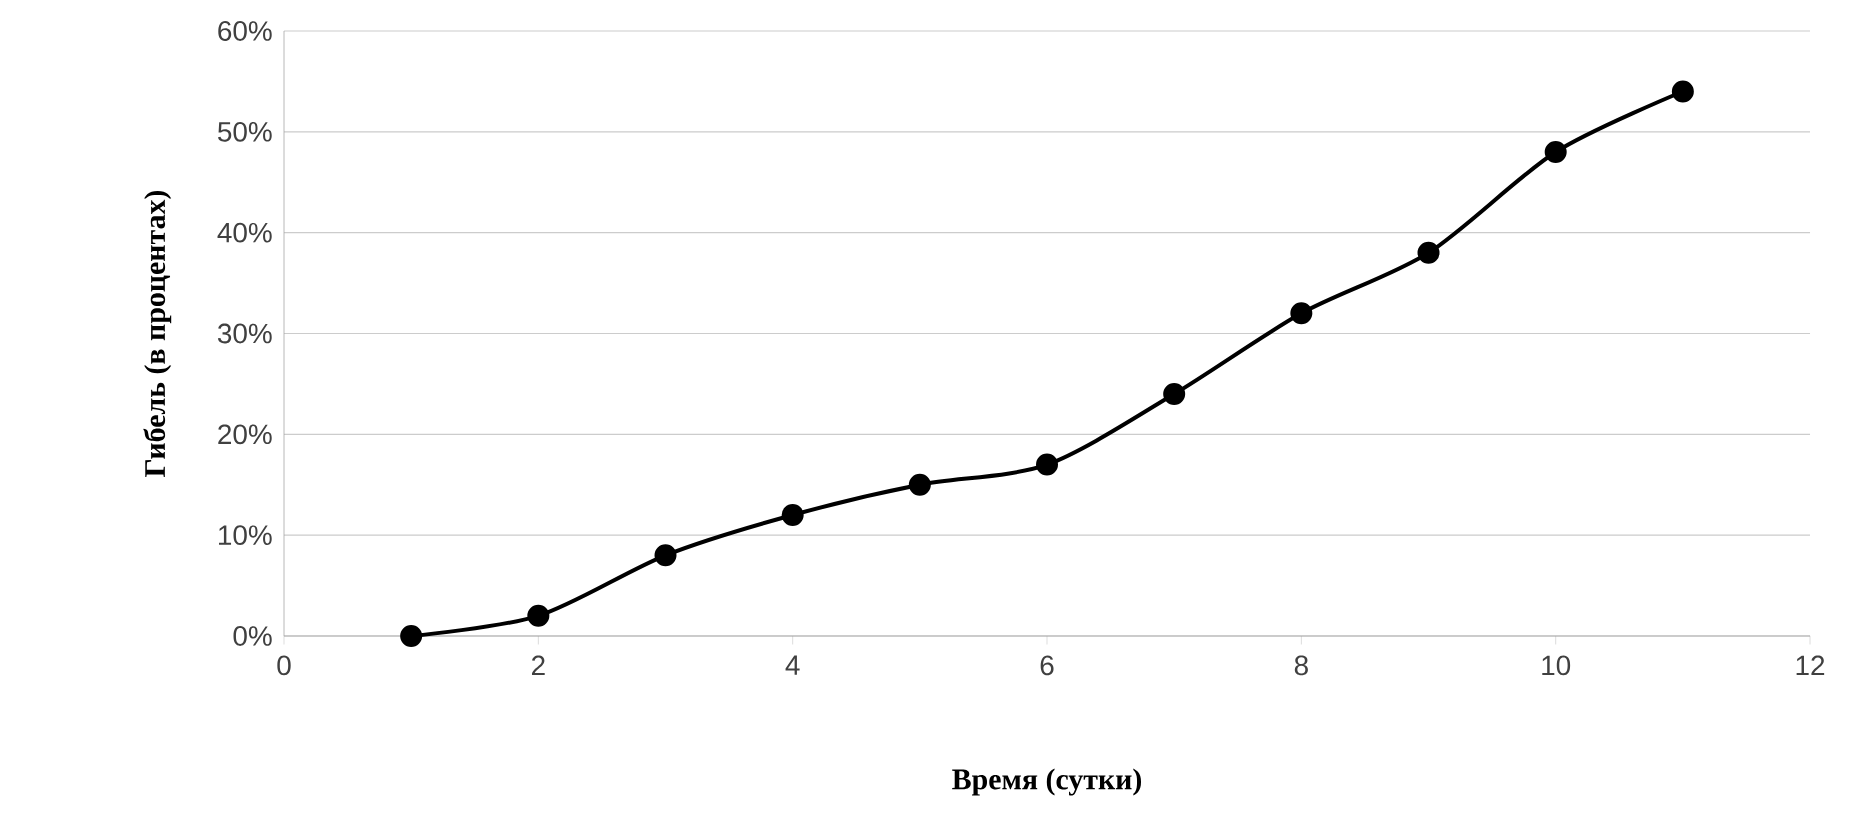 The image size is (1857, 822). What do you see at coordinates (245, 131) in the screenshot?
I see `y-tick-label: 50%` at bounding box center [245, 131].